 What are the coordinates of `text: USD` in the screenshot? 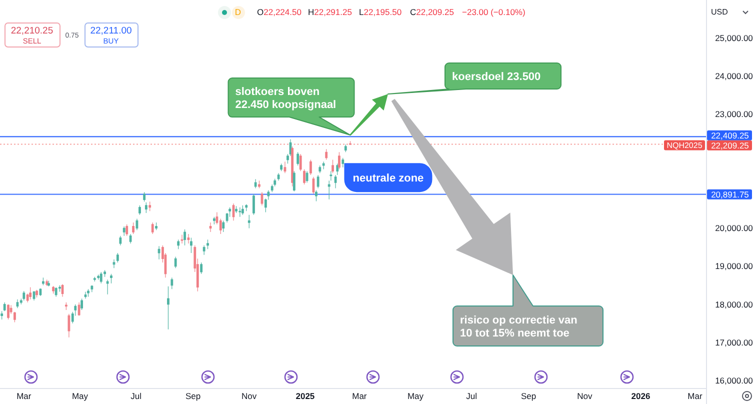 It's located at (719, 12).